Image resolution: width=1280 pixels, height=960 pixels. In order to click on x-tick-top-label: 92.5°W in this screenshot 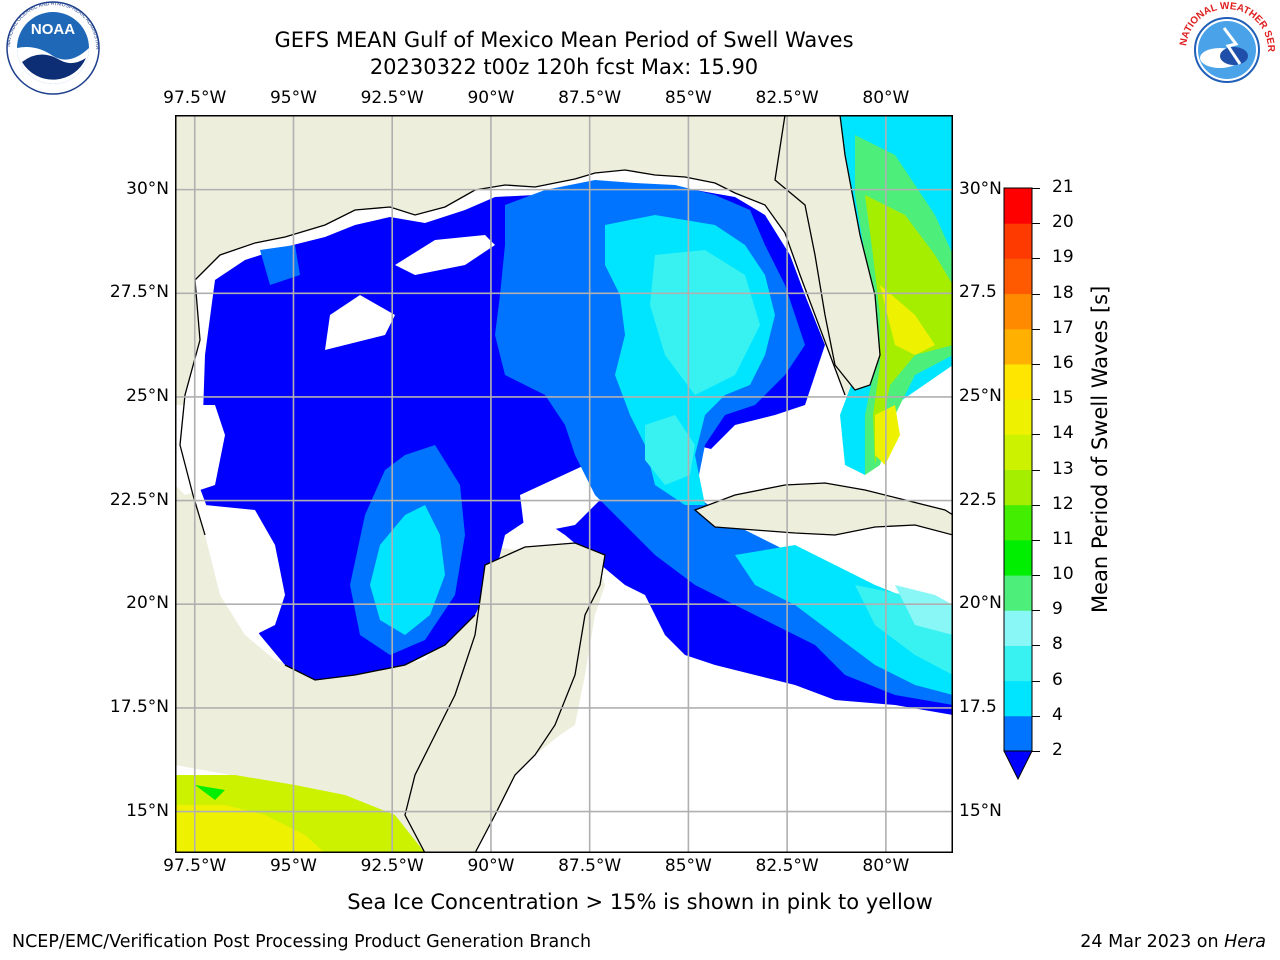, I will do `click(392, 98)`.